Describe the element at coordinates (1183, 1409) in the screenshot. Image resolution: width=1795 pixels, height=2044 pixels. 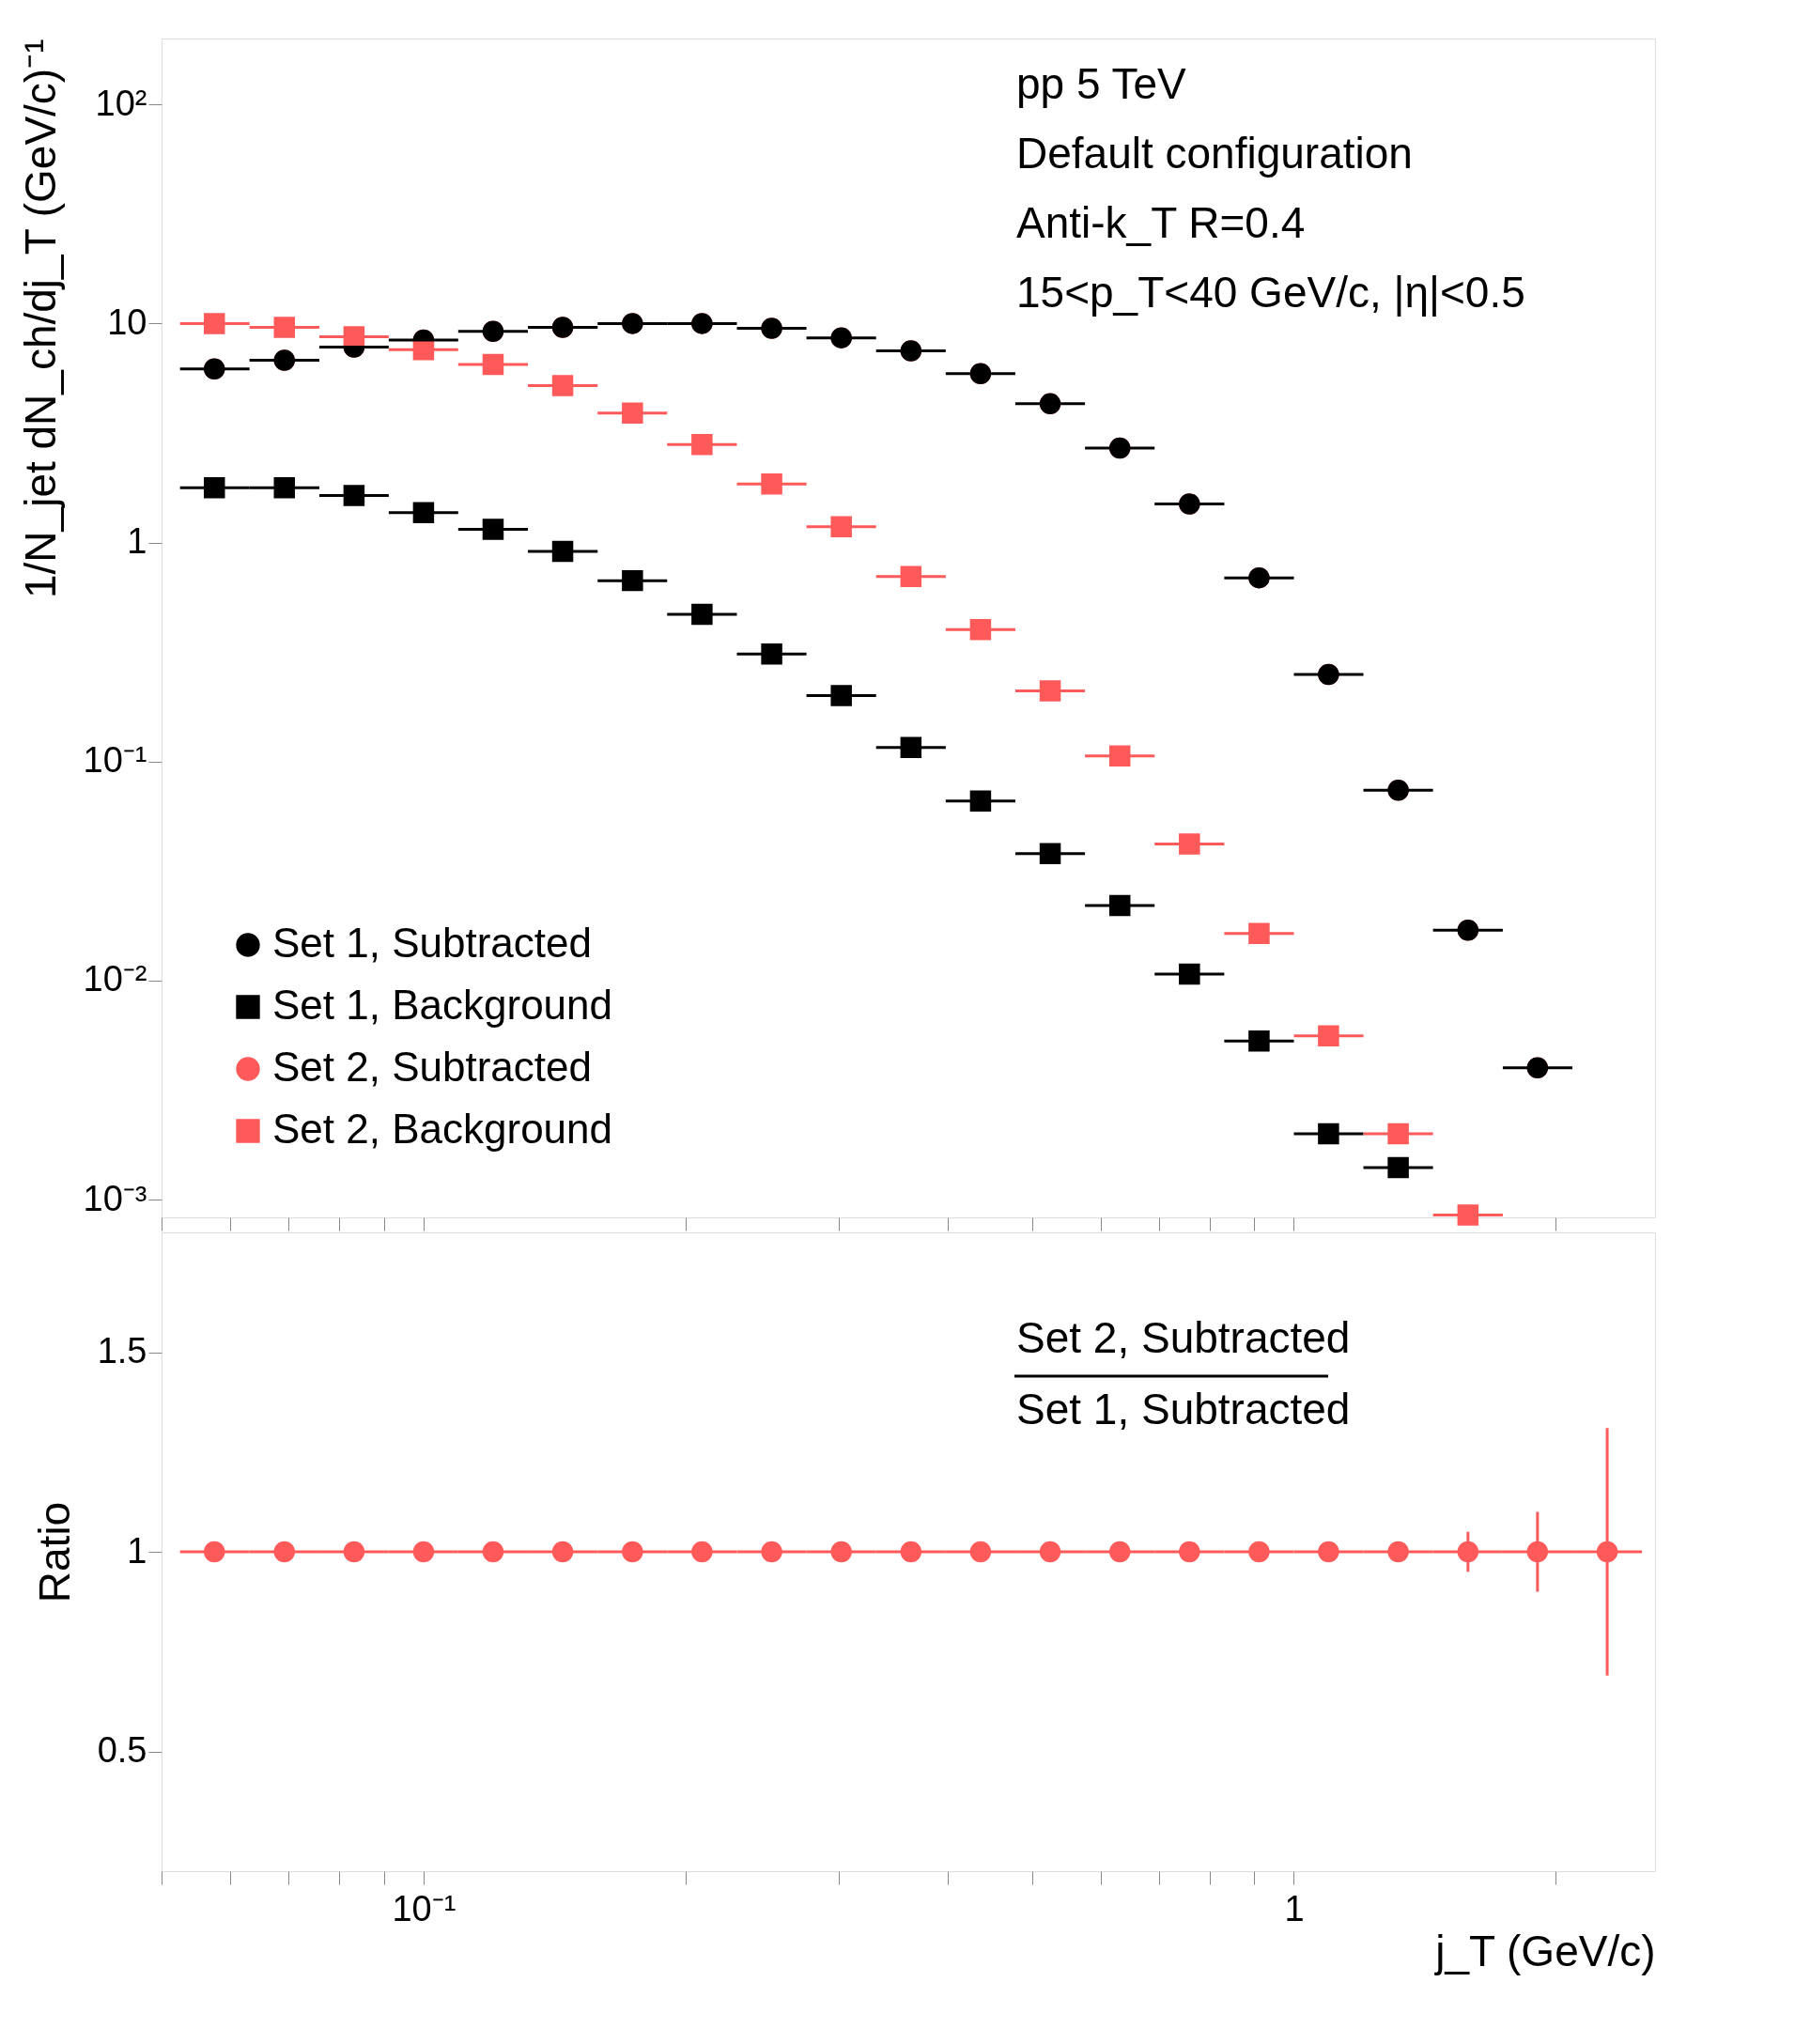
I see `annotation: Set 1, Subtracted` at that location.